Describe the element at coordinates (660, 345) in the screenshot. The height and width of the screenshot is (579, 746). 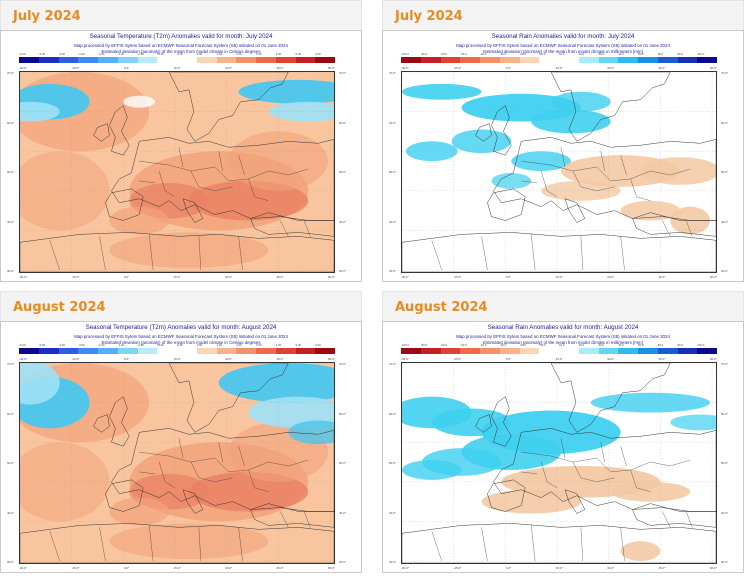
I see `colorbar-tick-label: 60.0` at that location.